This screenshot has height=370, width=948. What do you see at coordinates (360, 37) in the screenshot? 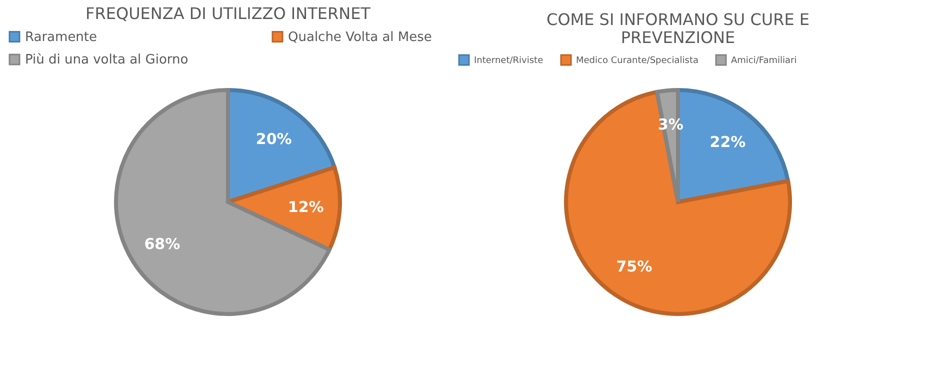
I see `legend-label: Qualche Volta al Mese` at bounding box center [360, 37].